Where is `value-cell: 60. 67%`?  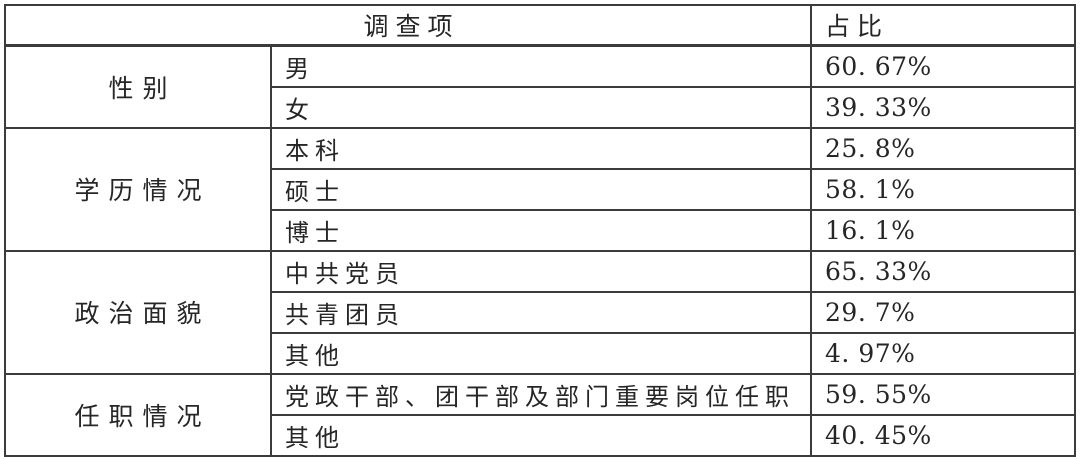
value-cell: 60. 67% is located at coordinates (943, 66).